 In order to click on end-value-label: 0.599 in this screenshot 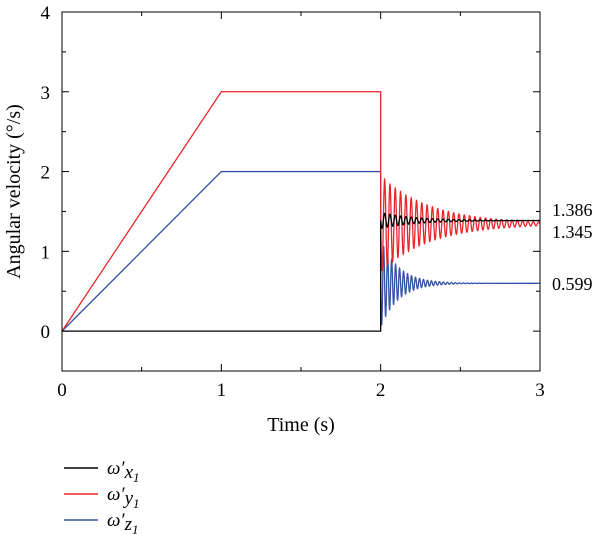, I will do `click(572, 284)`.